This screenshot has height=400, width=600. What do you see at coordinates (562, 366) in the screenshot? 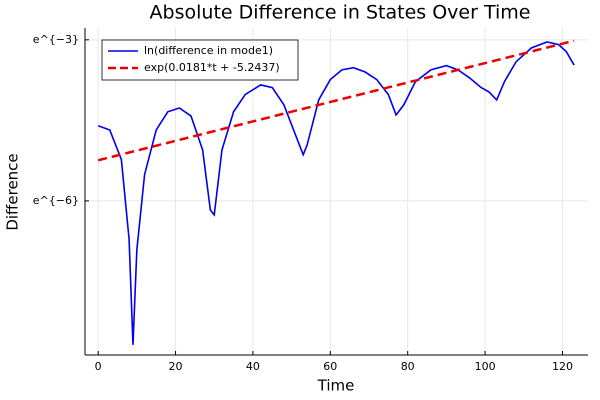
I see `x-tick-label: 120` at bounding box center [562, 366].